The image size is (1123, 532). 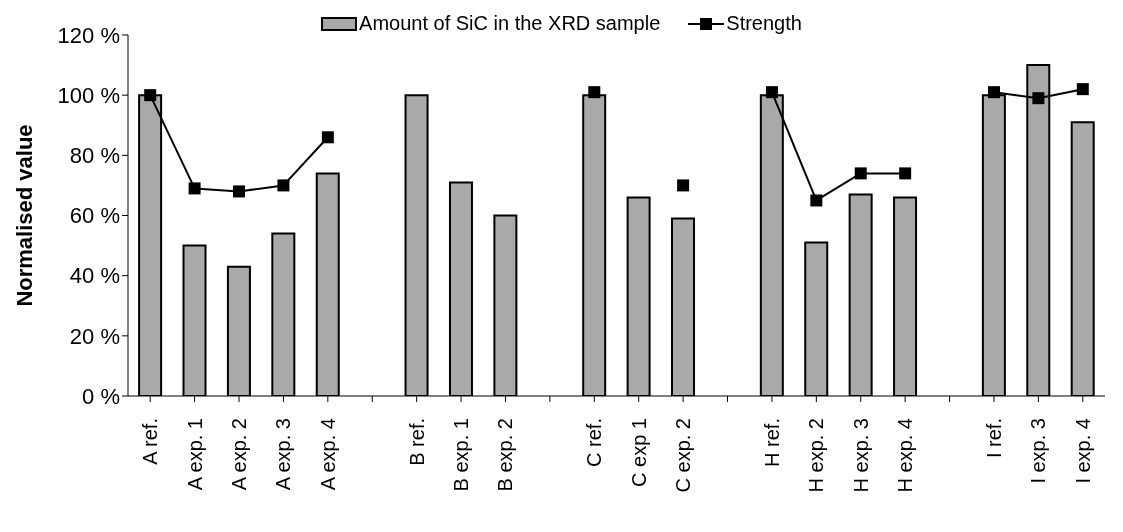 What do you see at coordinates (88, 35) in the screenshot?
I see `y-tick-label: 120 %` at bounding box center [88, 35].